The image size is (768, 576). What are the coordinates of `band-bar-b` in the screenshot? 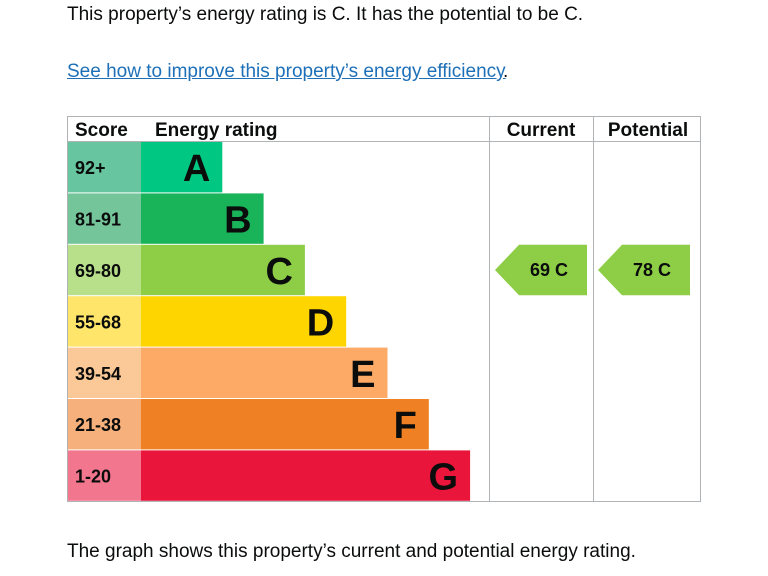 It's located at (202, 218).